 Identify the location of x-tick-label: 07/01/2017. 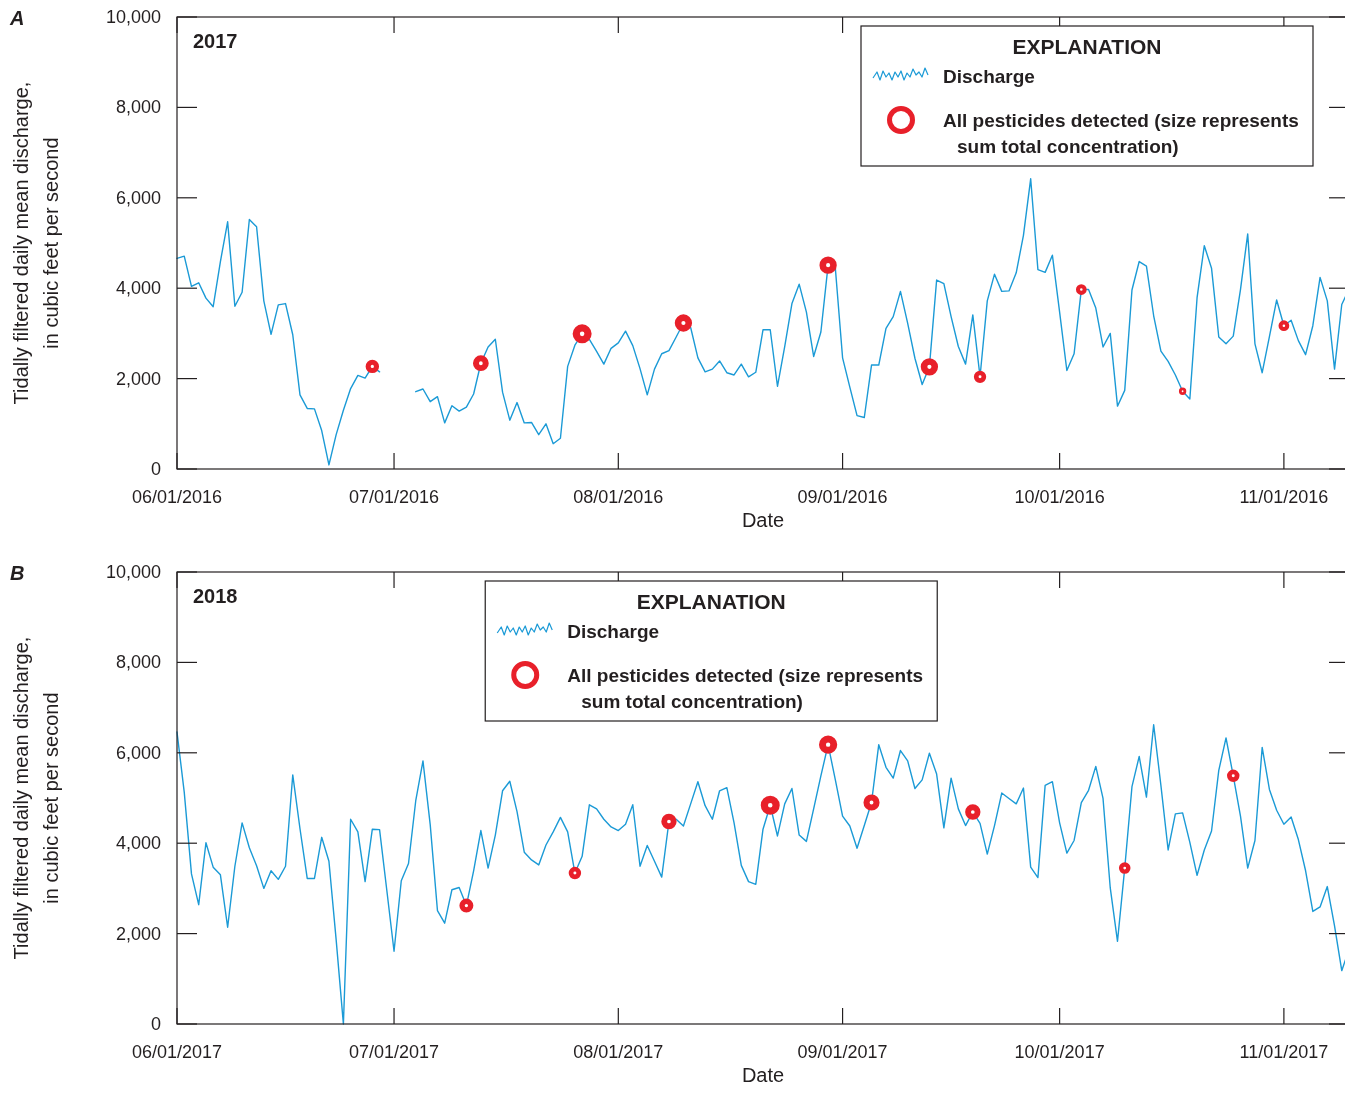
(394, 1052).